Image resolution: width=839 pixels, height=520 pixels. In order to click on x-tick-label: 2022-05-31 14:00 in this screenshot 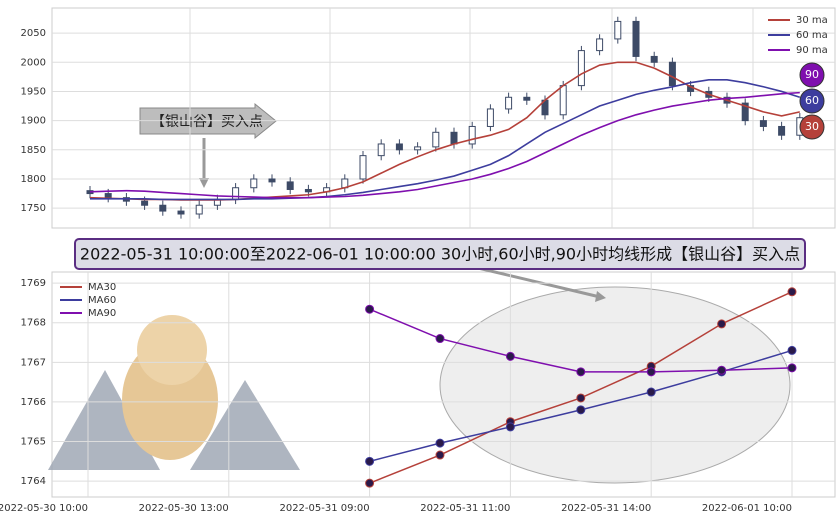, I will do `click(606, 508)`.